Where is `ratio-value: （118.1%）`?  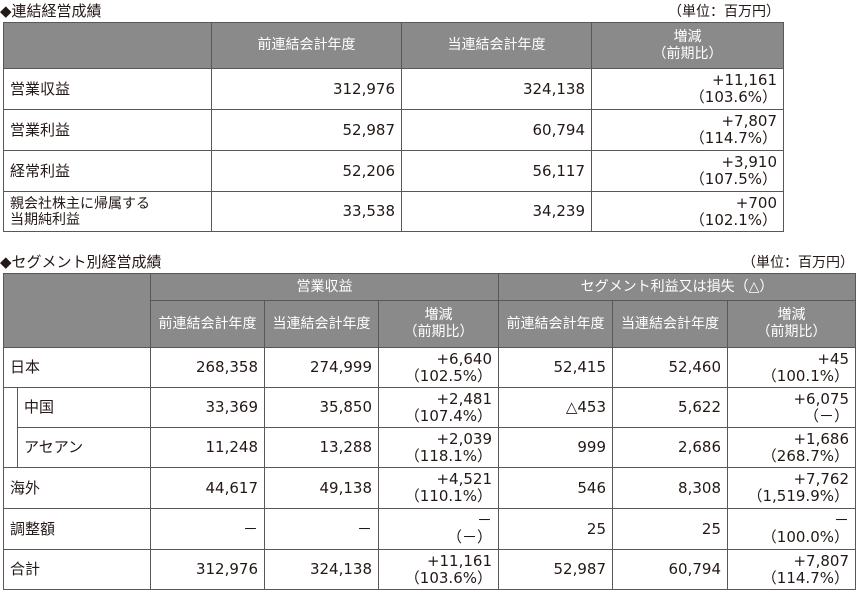 ratio-value: （118.1%） is located at coordinates (448, 455).